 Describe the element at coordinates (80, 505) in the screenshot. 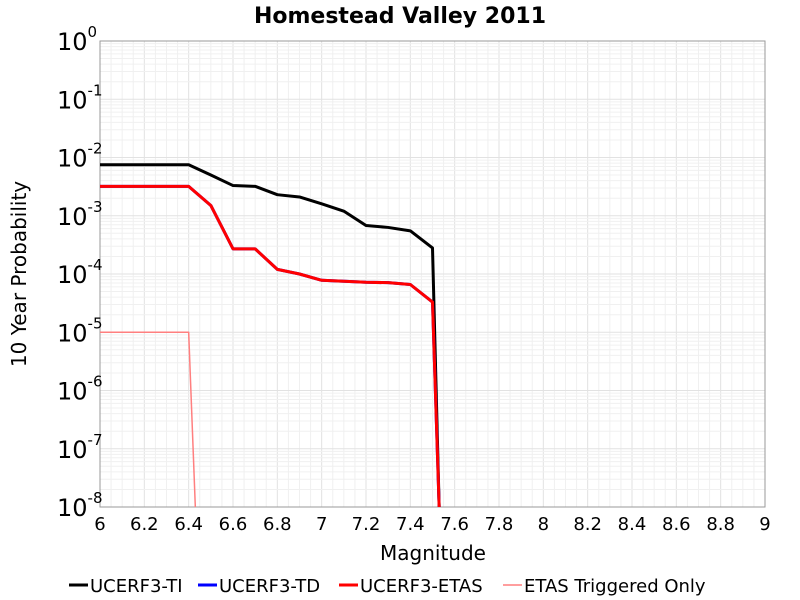

I see `y-tick-label: 10⁻⁸` at that location.